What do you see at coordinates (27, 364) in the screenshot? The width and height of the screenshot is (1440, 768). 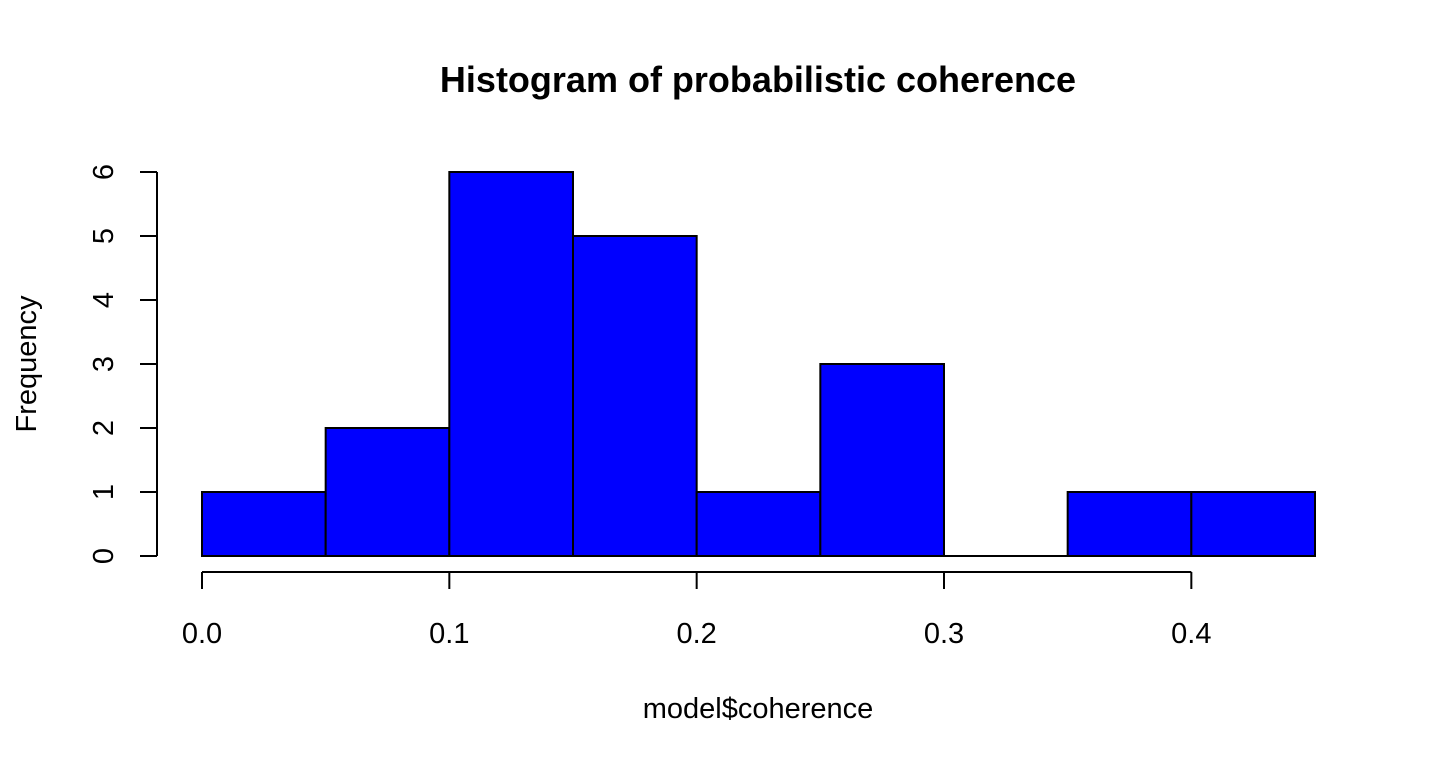 I see `y-axis-label: Frequency` at bounding box center [27, 364].